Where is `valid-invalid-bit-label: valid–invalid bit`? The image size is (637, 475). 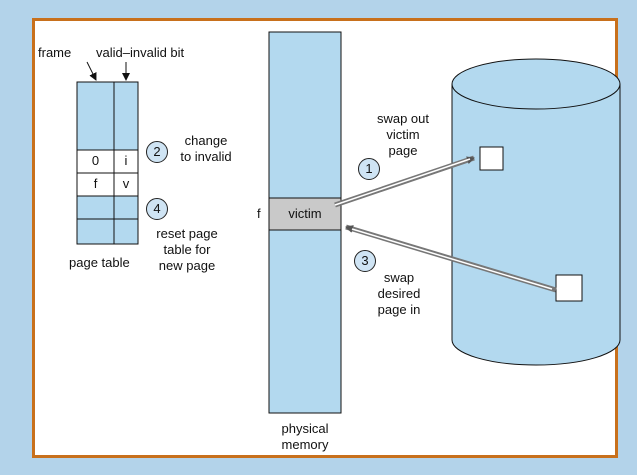
valid-invalid-bit-label: valid–invalid bit is located at coordinates (140, 52).